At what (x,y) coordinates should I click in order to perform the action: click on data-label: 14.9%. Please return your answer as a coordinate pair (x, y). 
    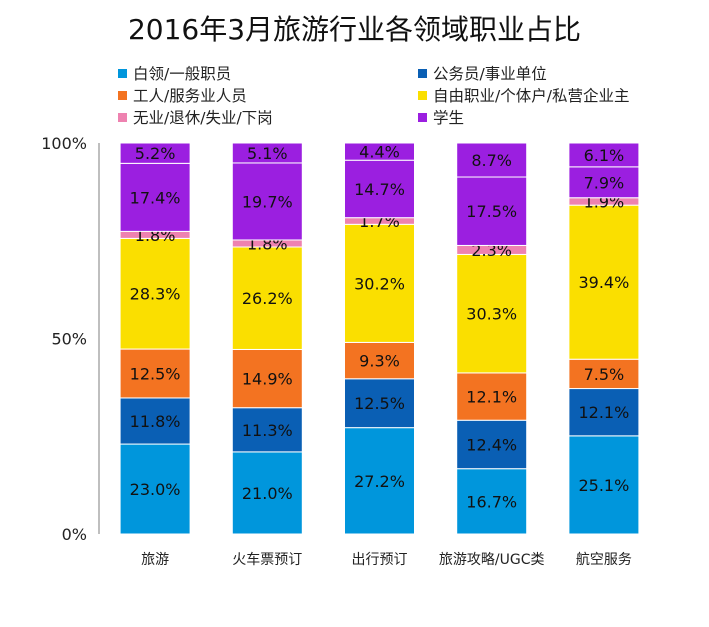
    Looking at the image, I should click on (267, 379).